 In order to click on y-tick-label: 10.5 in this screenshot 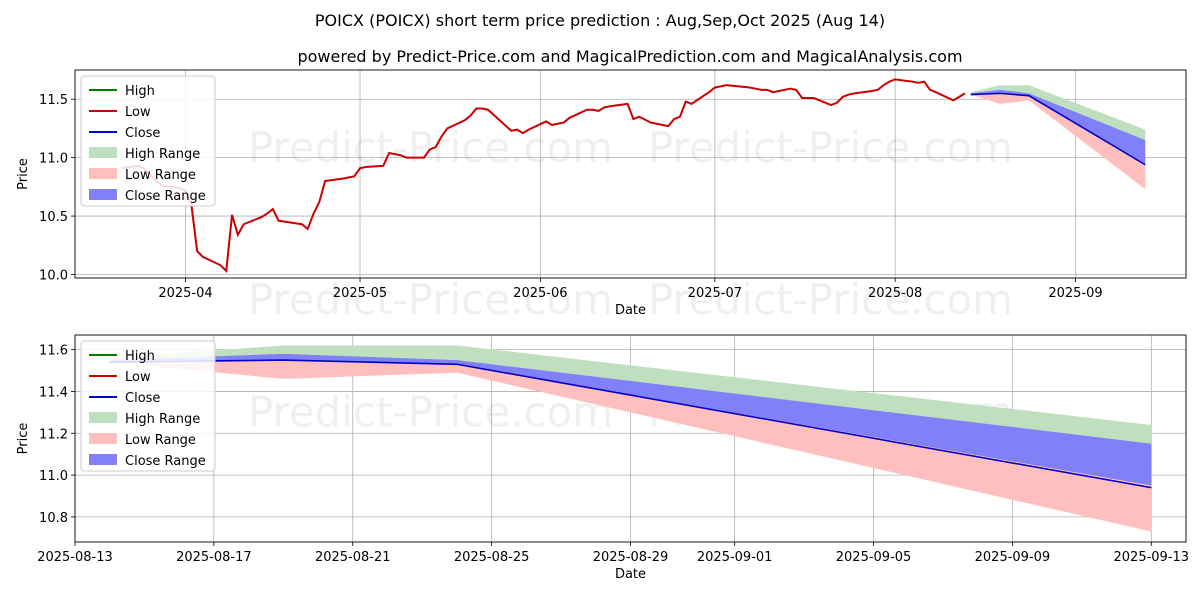, I will do `click(53, 217)`.